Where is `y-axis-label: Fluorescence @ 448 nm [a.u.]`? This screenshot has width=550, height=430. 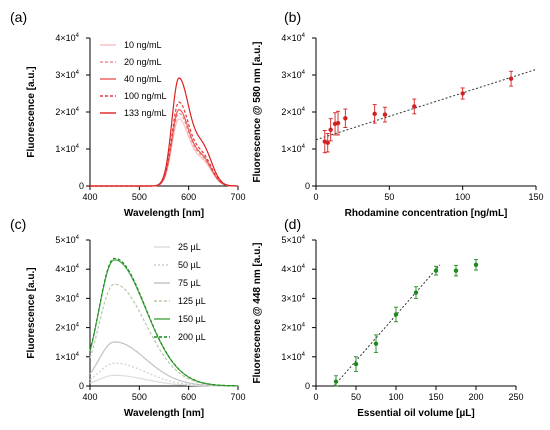 y-axis-label: Fluorescence @ 448 nm [a.u.] is located at coordinates (257, 313).